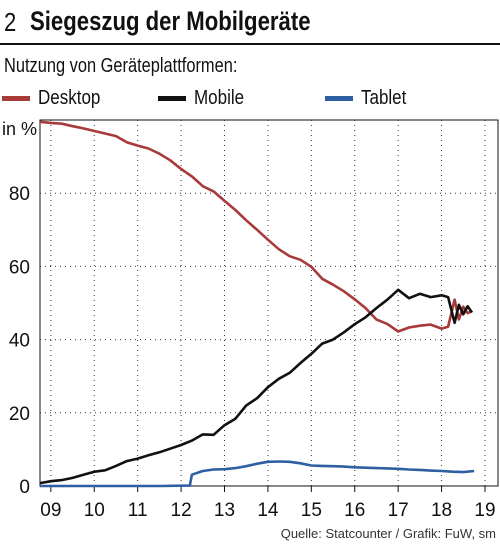  I want to click on legend-swatch-tablet, so click(339, 98).